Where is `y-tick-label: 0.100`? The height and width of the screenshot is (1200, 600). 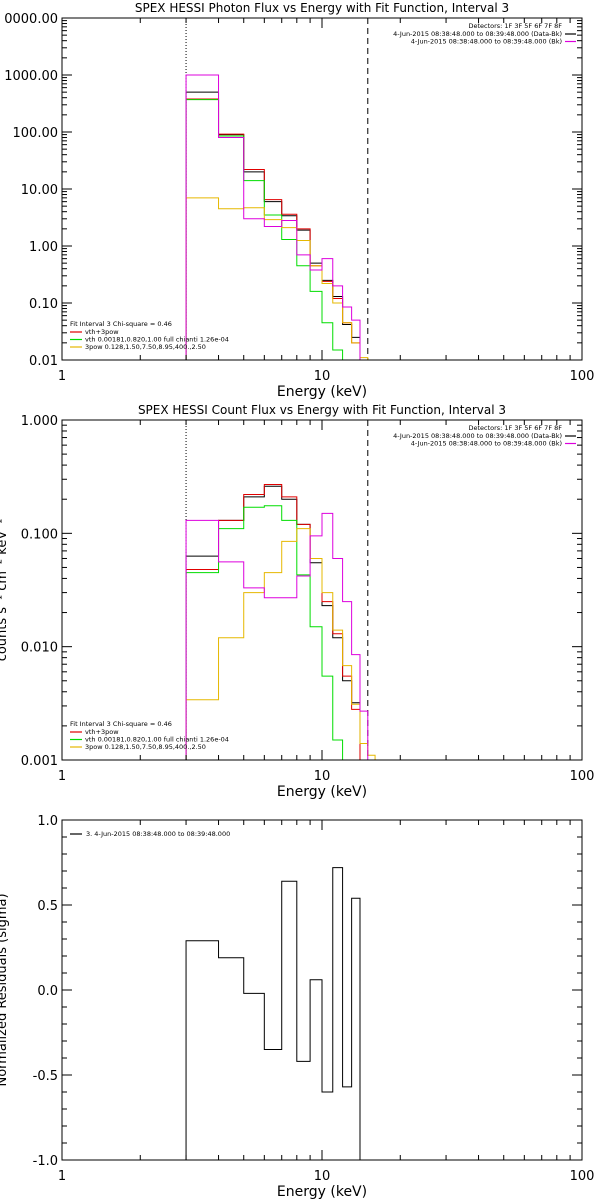
y-tick-label: 0.100 is located at coordinates (39, 534).